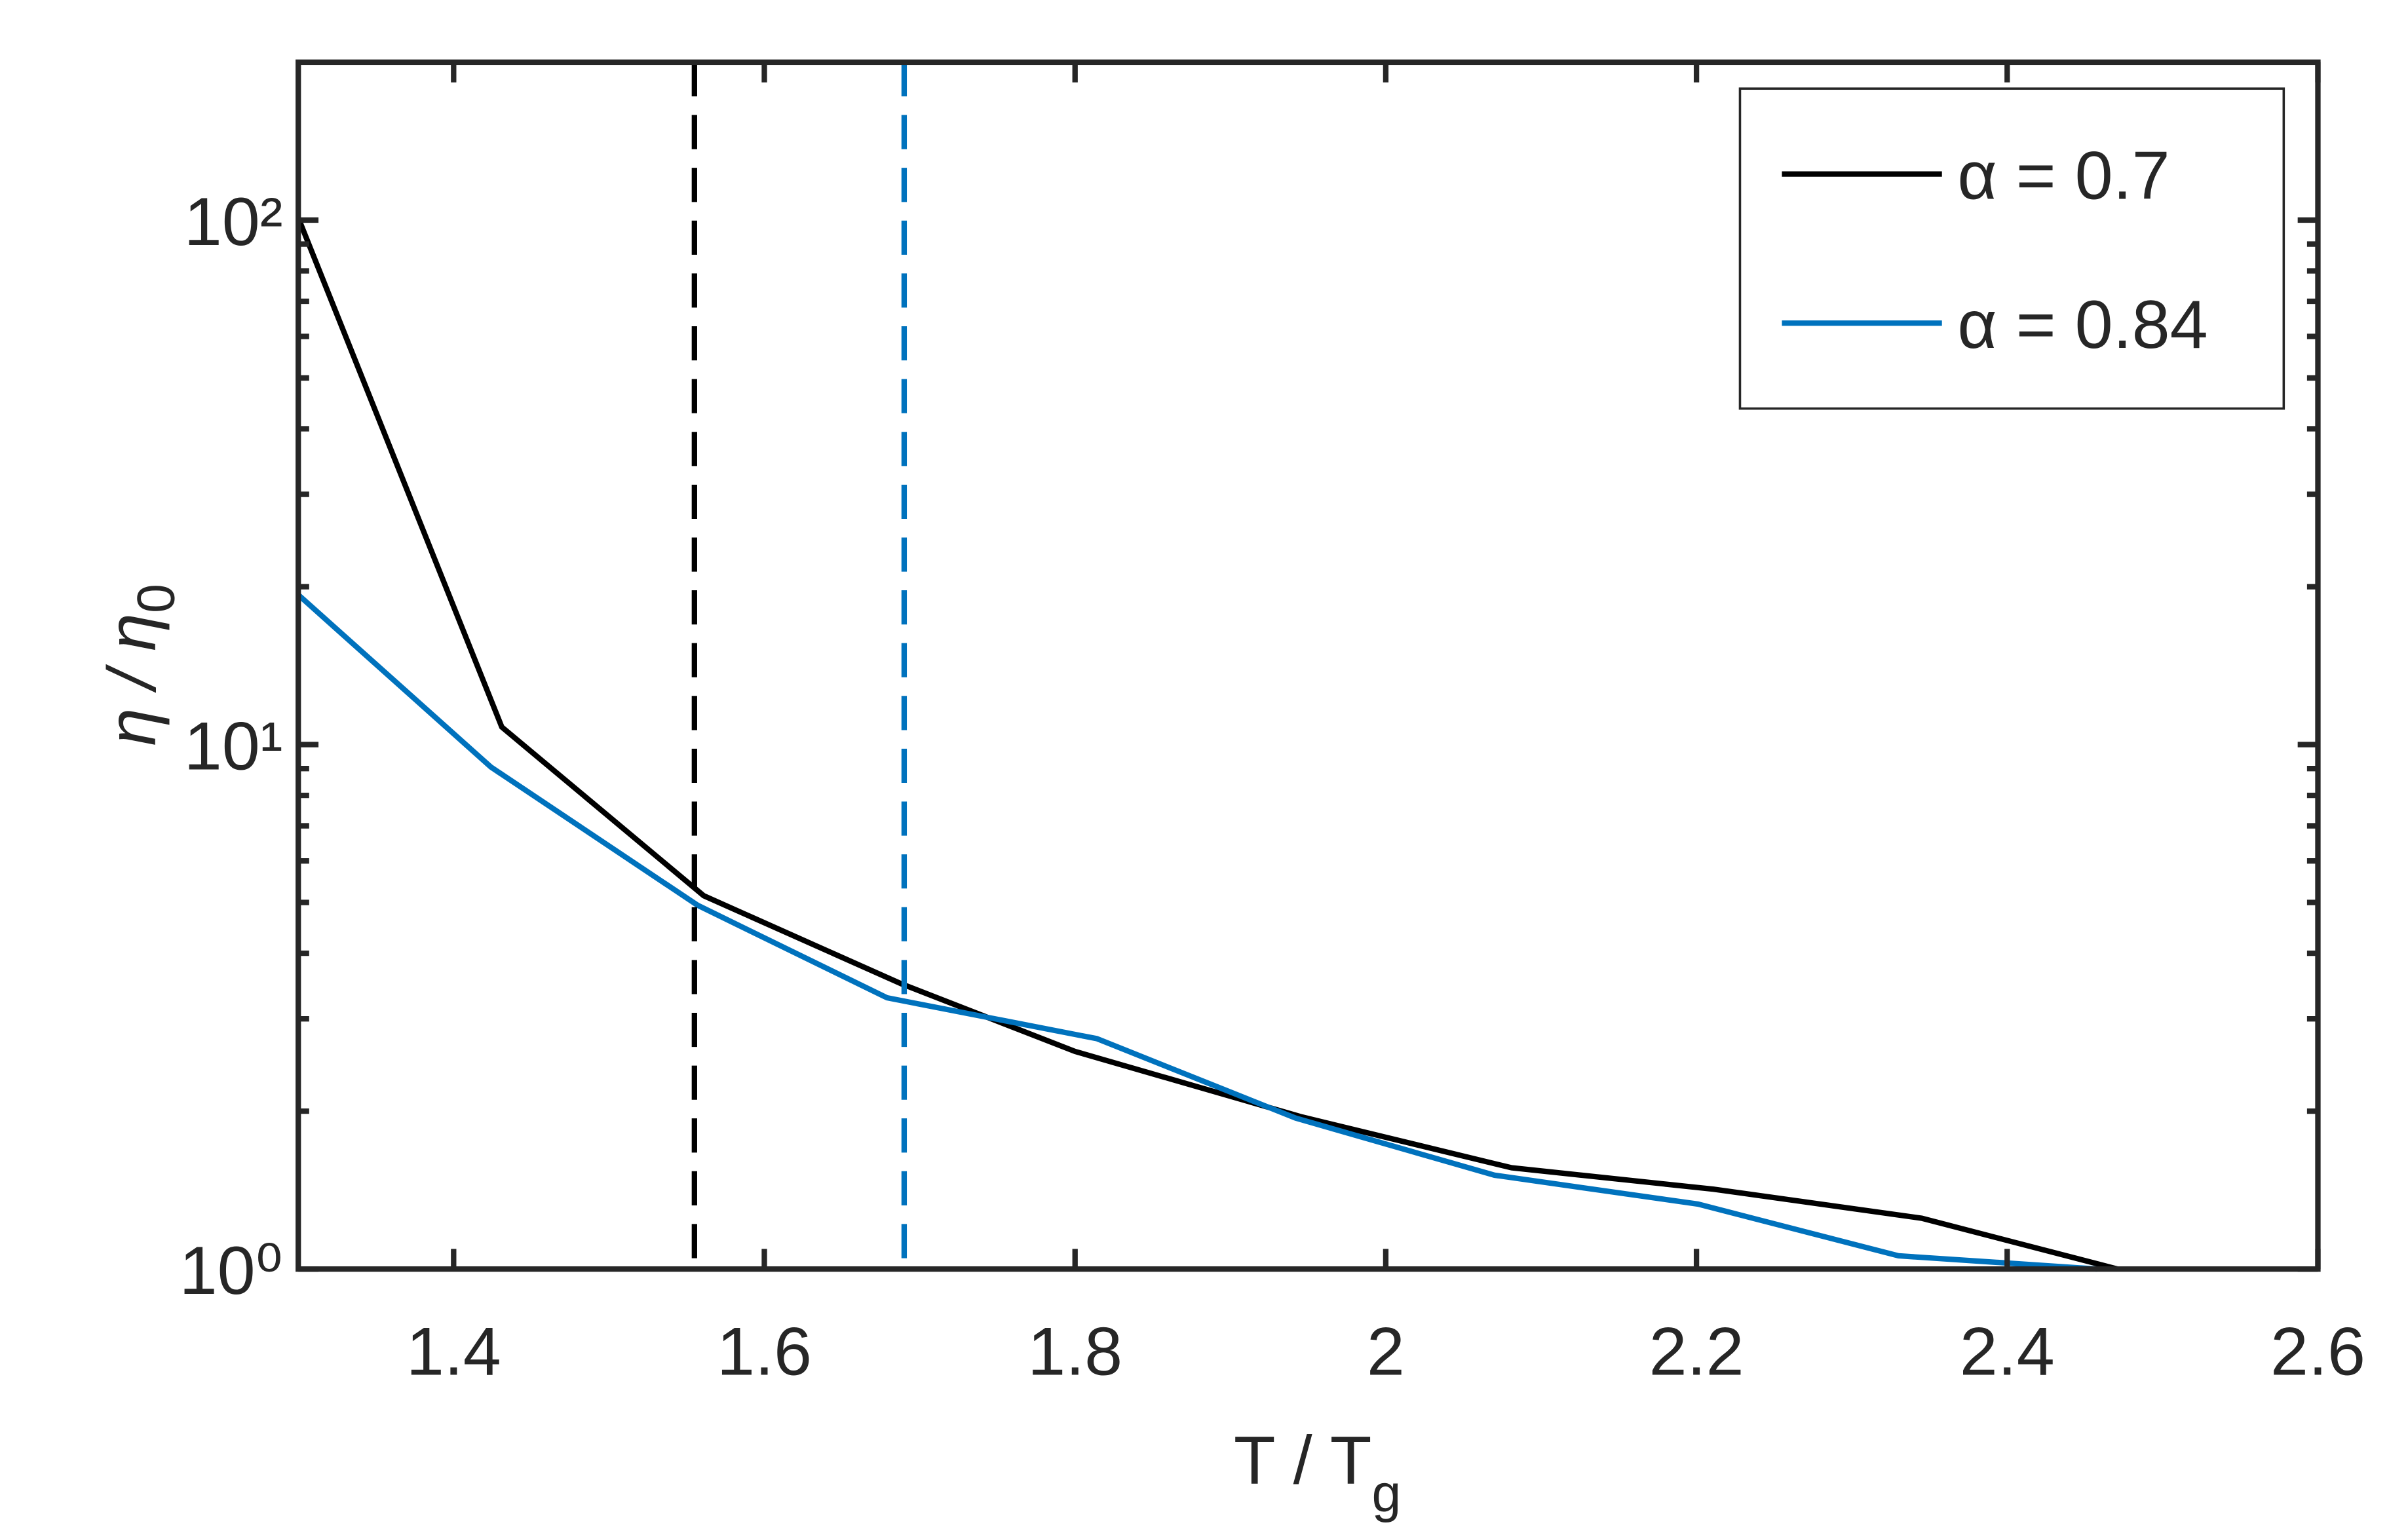 This screenshot has height=1531, width=2408. What do you see at coordinates (232, 1271) in the screenshot?
I see `y-tick-label: 10⁰` at bounding box center [232, 1271].